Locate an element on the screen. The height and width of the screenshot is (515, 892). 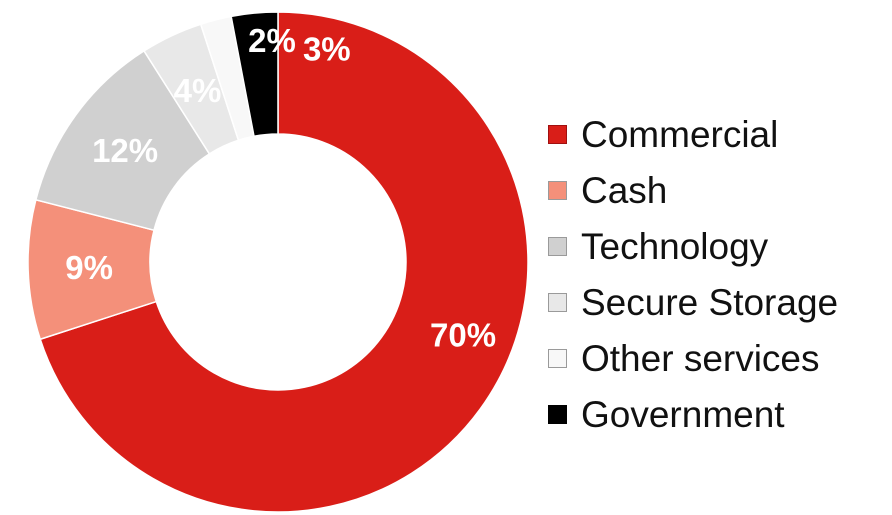
legend-label-commercial: Commercial is located at coordinates (680, 134).